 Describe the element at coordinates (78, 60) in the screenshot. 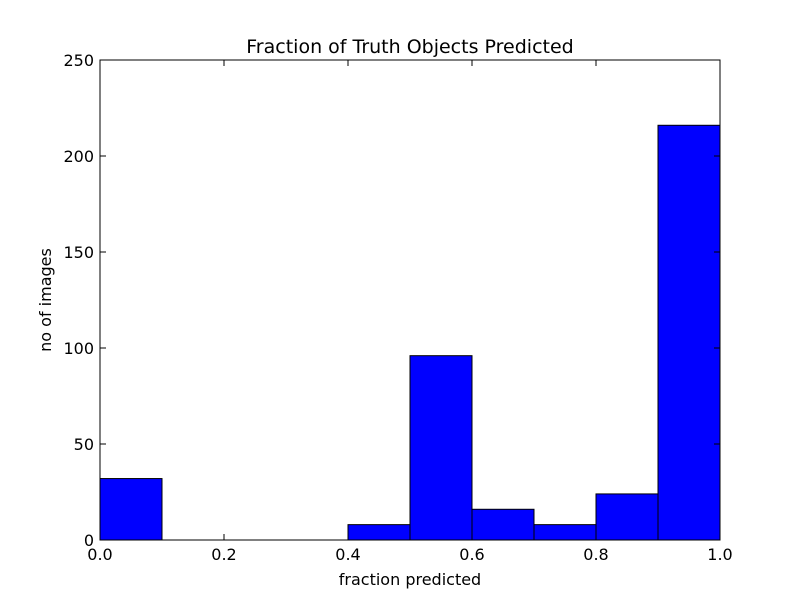

I see `y-tick-label-5: 250` at that location.